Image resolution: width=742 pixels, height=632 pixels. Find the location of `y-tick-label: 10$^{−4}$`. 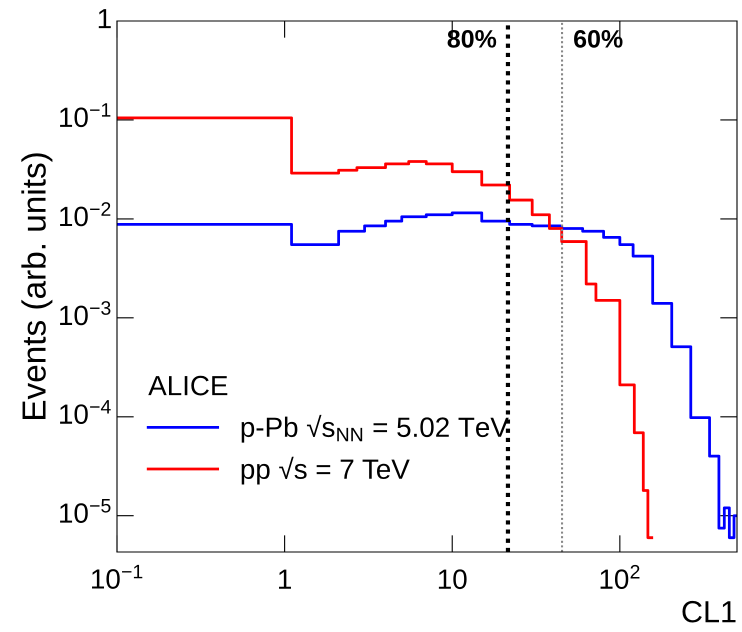

y-tick-label: 10$^{−4}$ is located at coordinates (85, 412).